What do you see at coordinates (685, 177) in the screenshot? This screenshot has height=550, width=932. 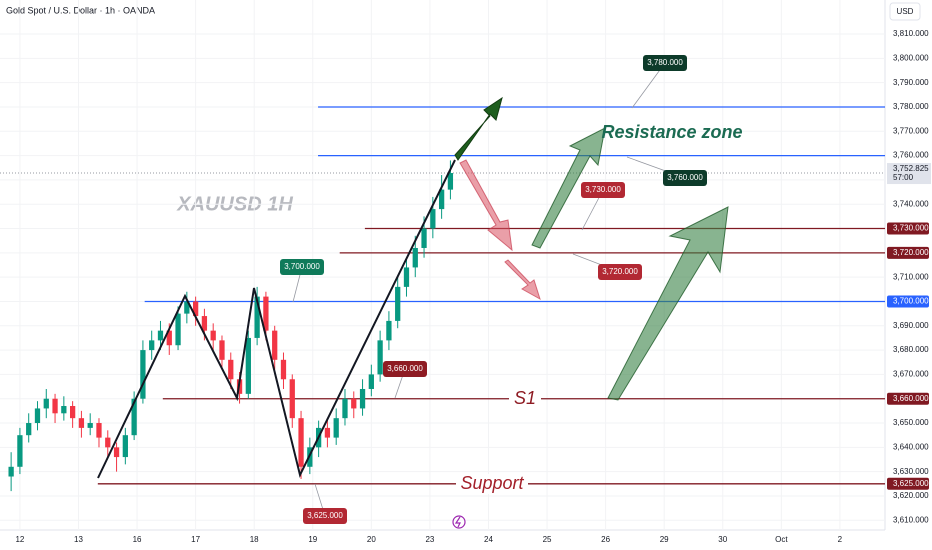 I see `callout-label: 3,760.000` at bounding box center [685, 177].